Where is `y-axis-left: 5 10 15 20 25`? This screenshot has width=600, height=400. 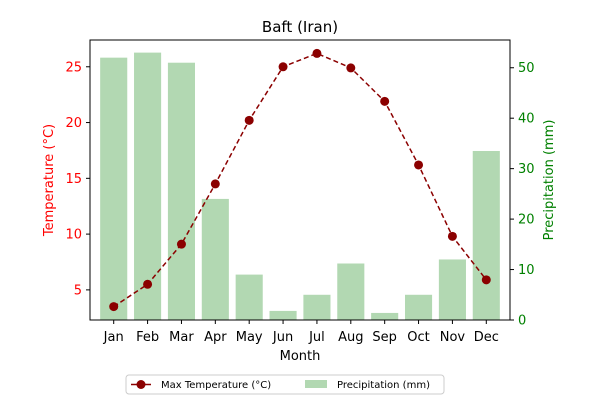
y-axis-left: 5 10 15 20 25 is located at coordinates (77, 179).